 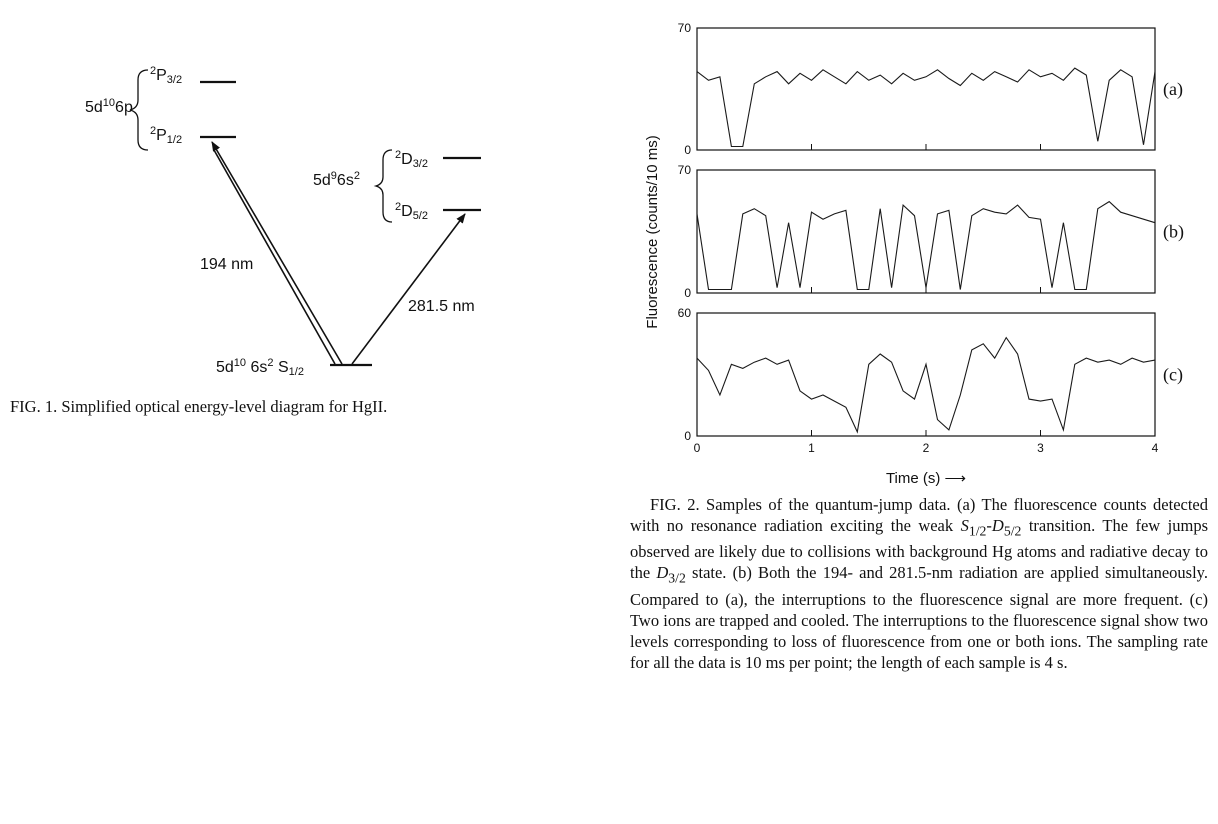 What do you see at coordinates (334, 176) in the screenshot?
I see `label-part: 9` at bounding box center [334, 176].